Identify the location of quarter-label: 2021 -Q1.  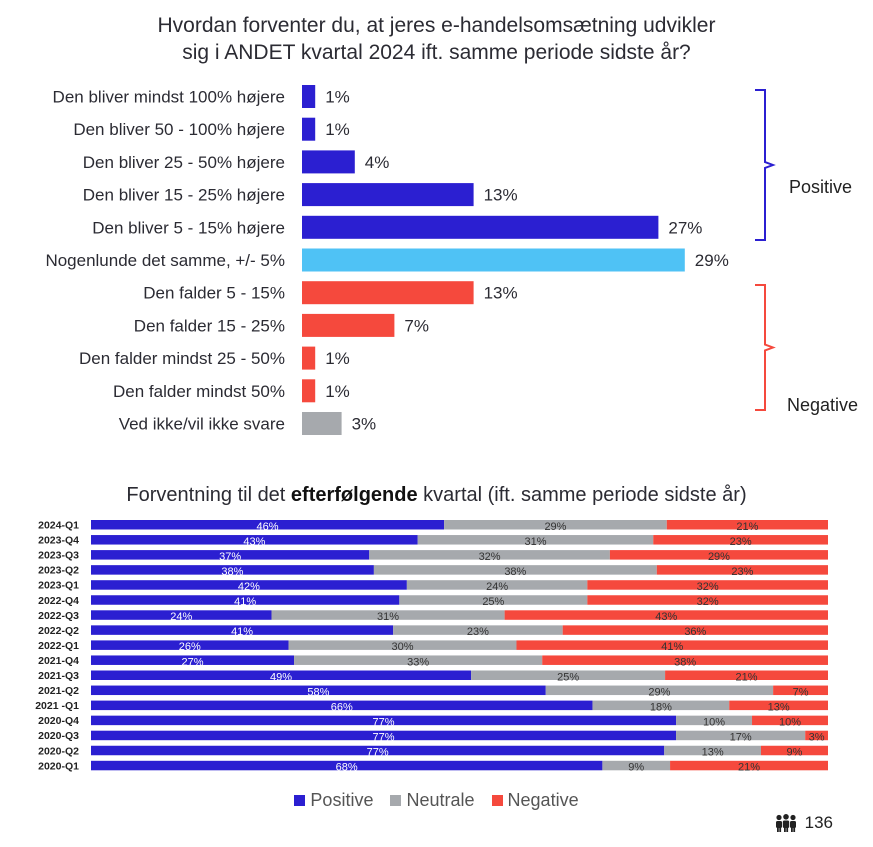
(57, 706).